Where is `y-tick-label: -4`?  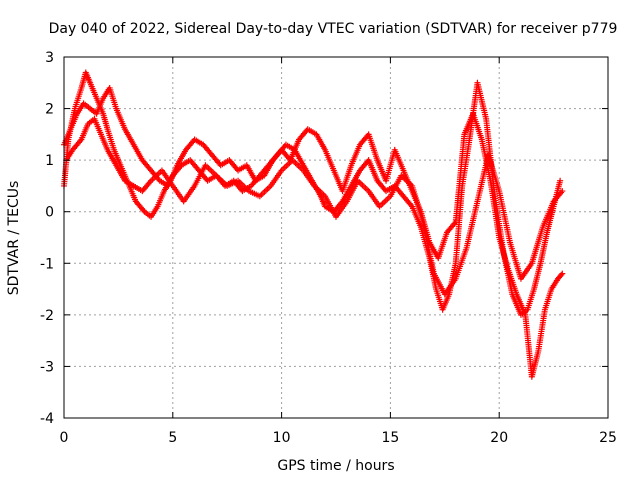
y-tick-label: -4 is located at coordinates (47, 419).